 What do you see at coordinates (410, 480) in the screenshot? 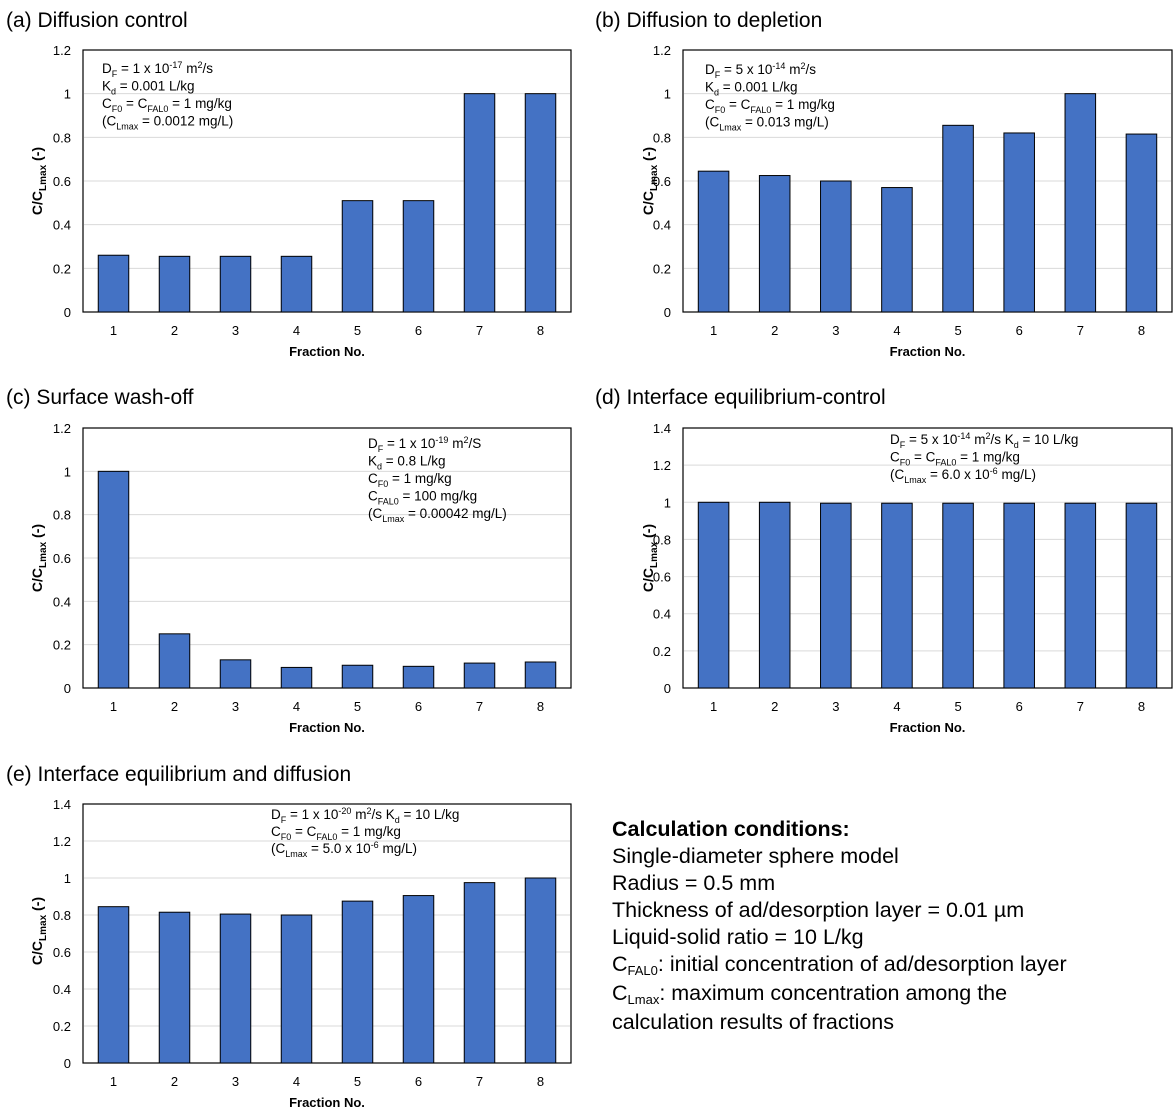
I see `annotation-line: CF0 = 1 mg/kg` at bounding box center [410, 480].